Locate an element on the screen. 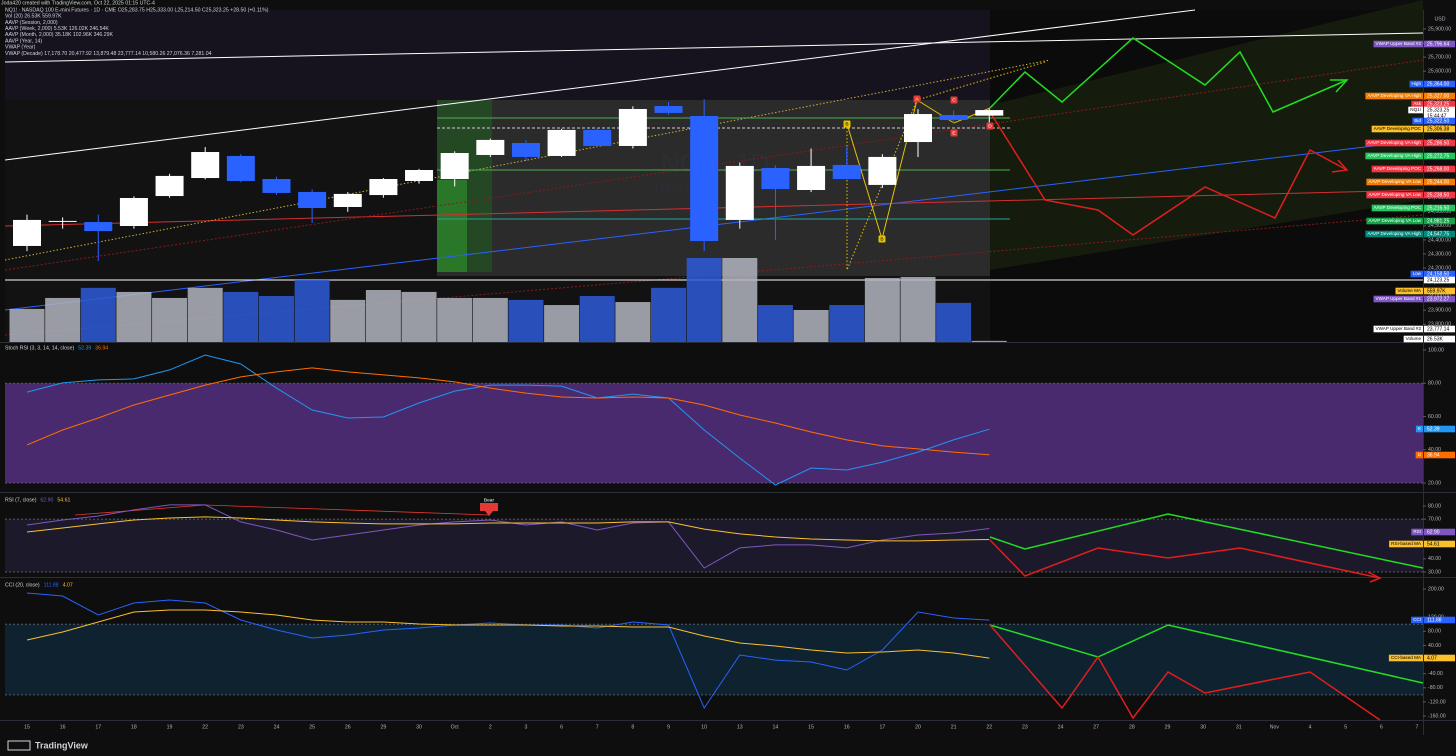 Image resolution: width=1456 pixels, height=756 pixels. annotation: B is located at coordinates (846, 124).